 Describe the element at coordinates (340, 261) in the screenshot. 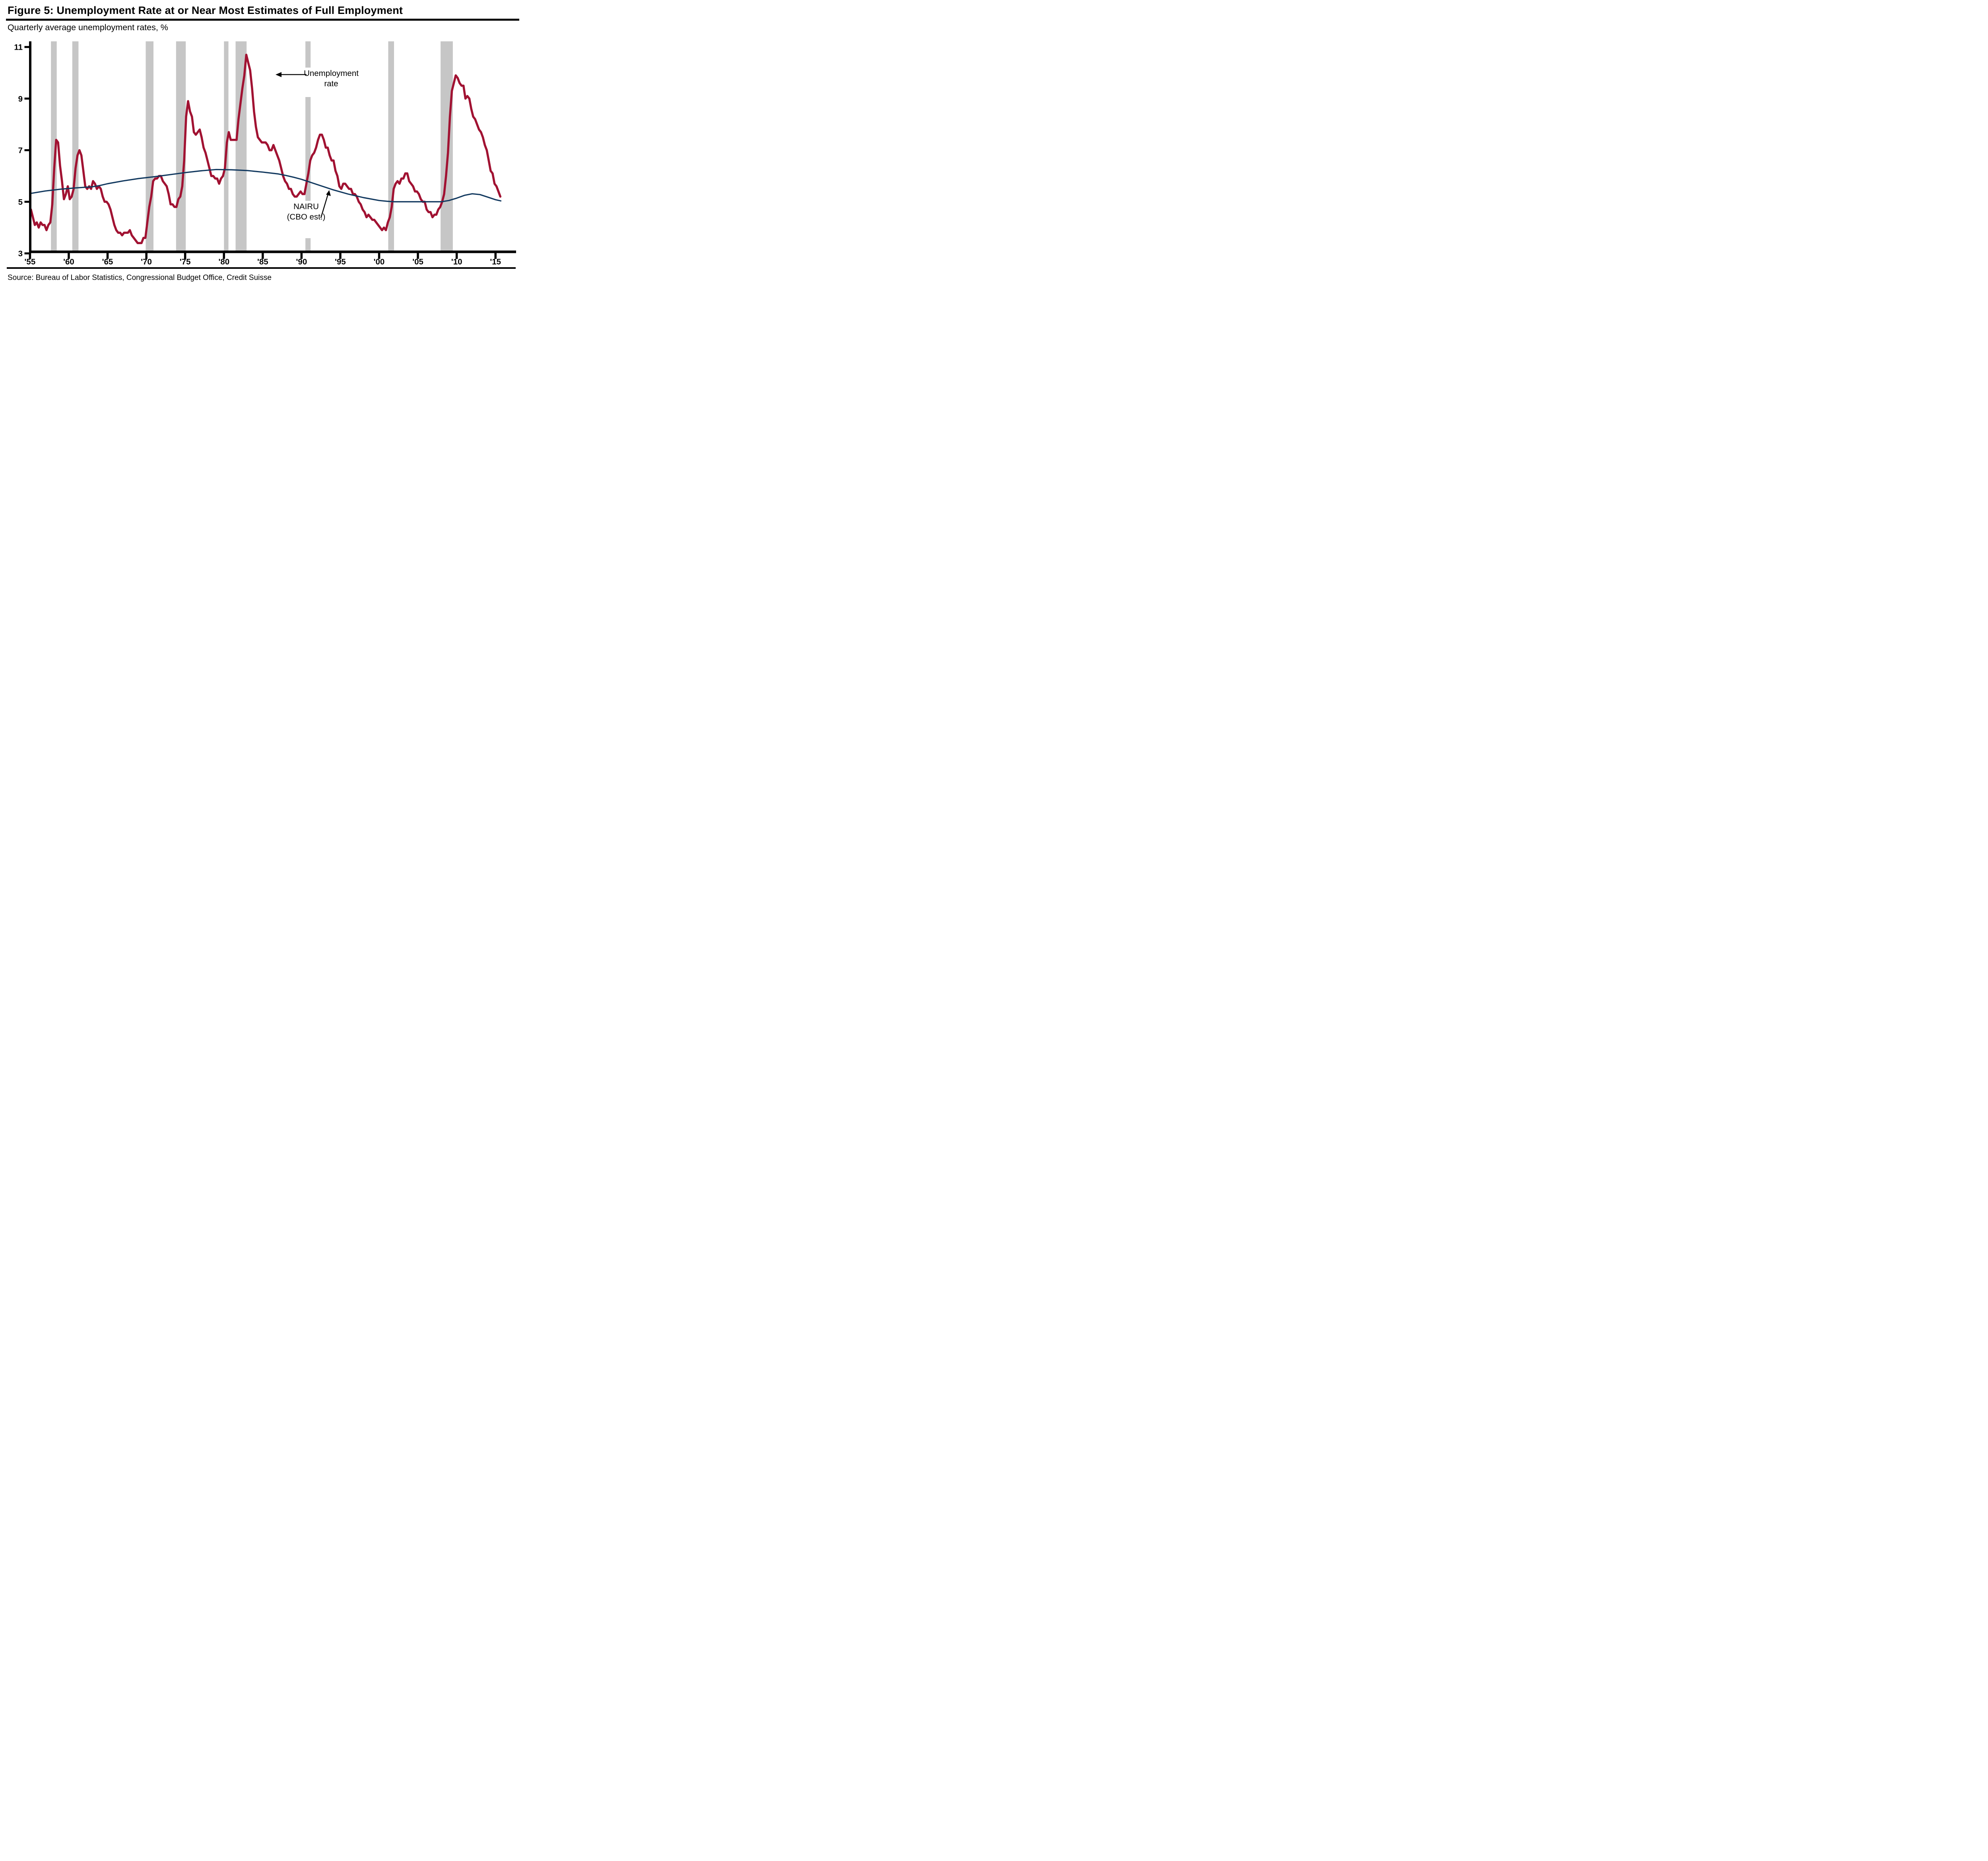

I see `x-axis-tick-label: '95` at that location.